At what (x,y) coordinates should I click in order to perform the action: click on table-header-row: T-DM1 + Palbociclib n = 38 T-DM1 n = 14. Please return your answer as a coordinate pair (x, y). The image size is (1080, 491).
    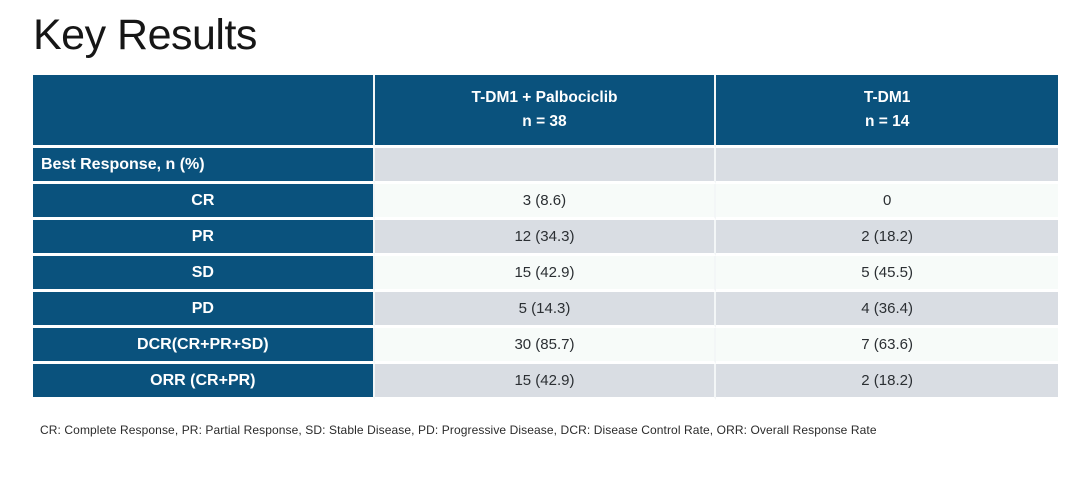
    Looking at the image, I should click on (545, 111).